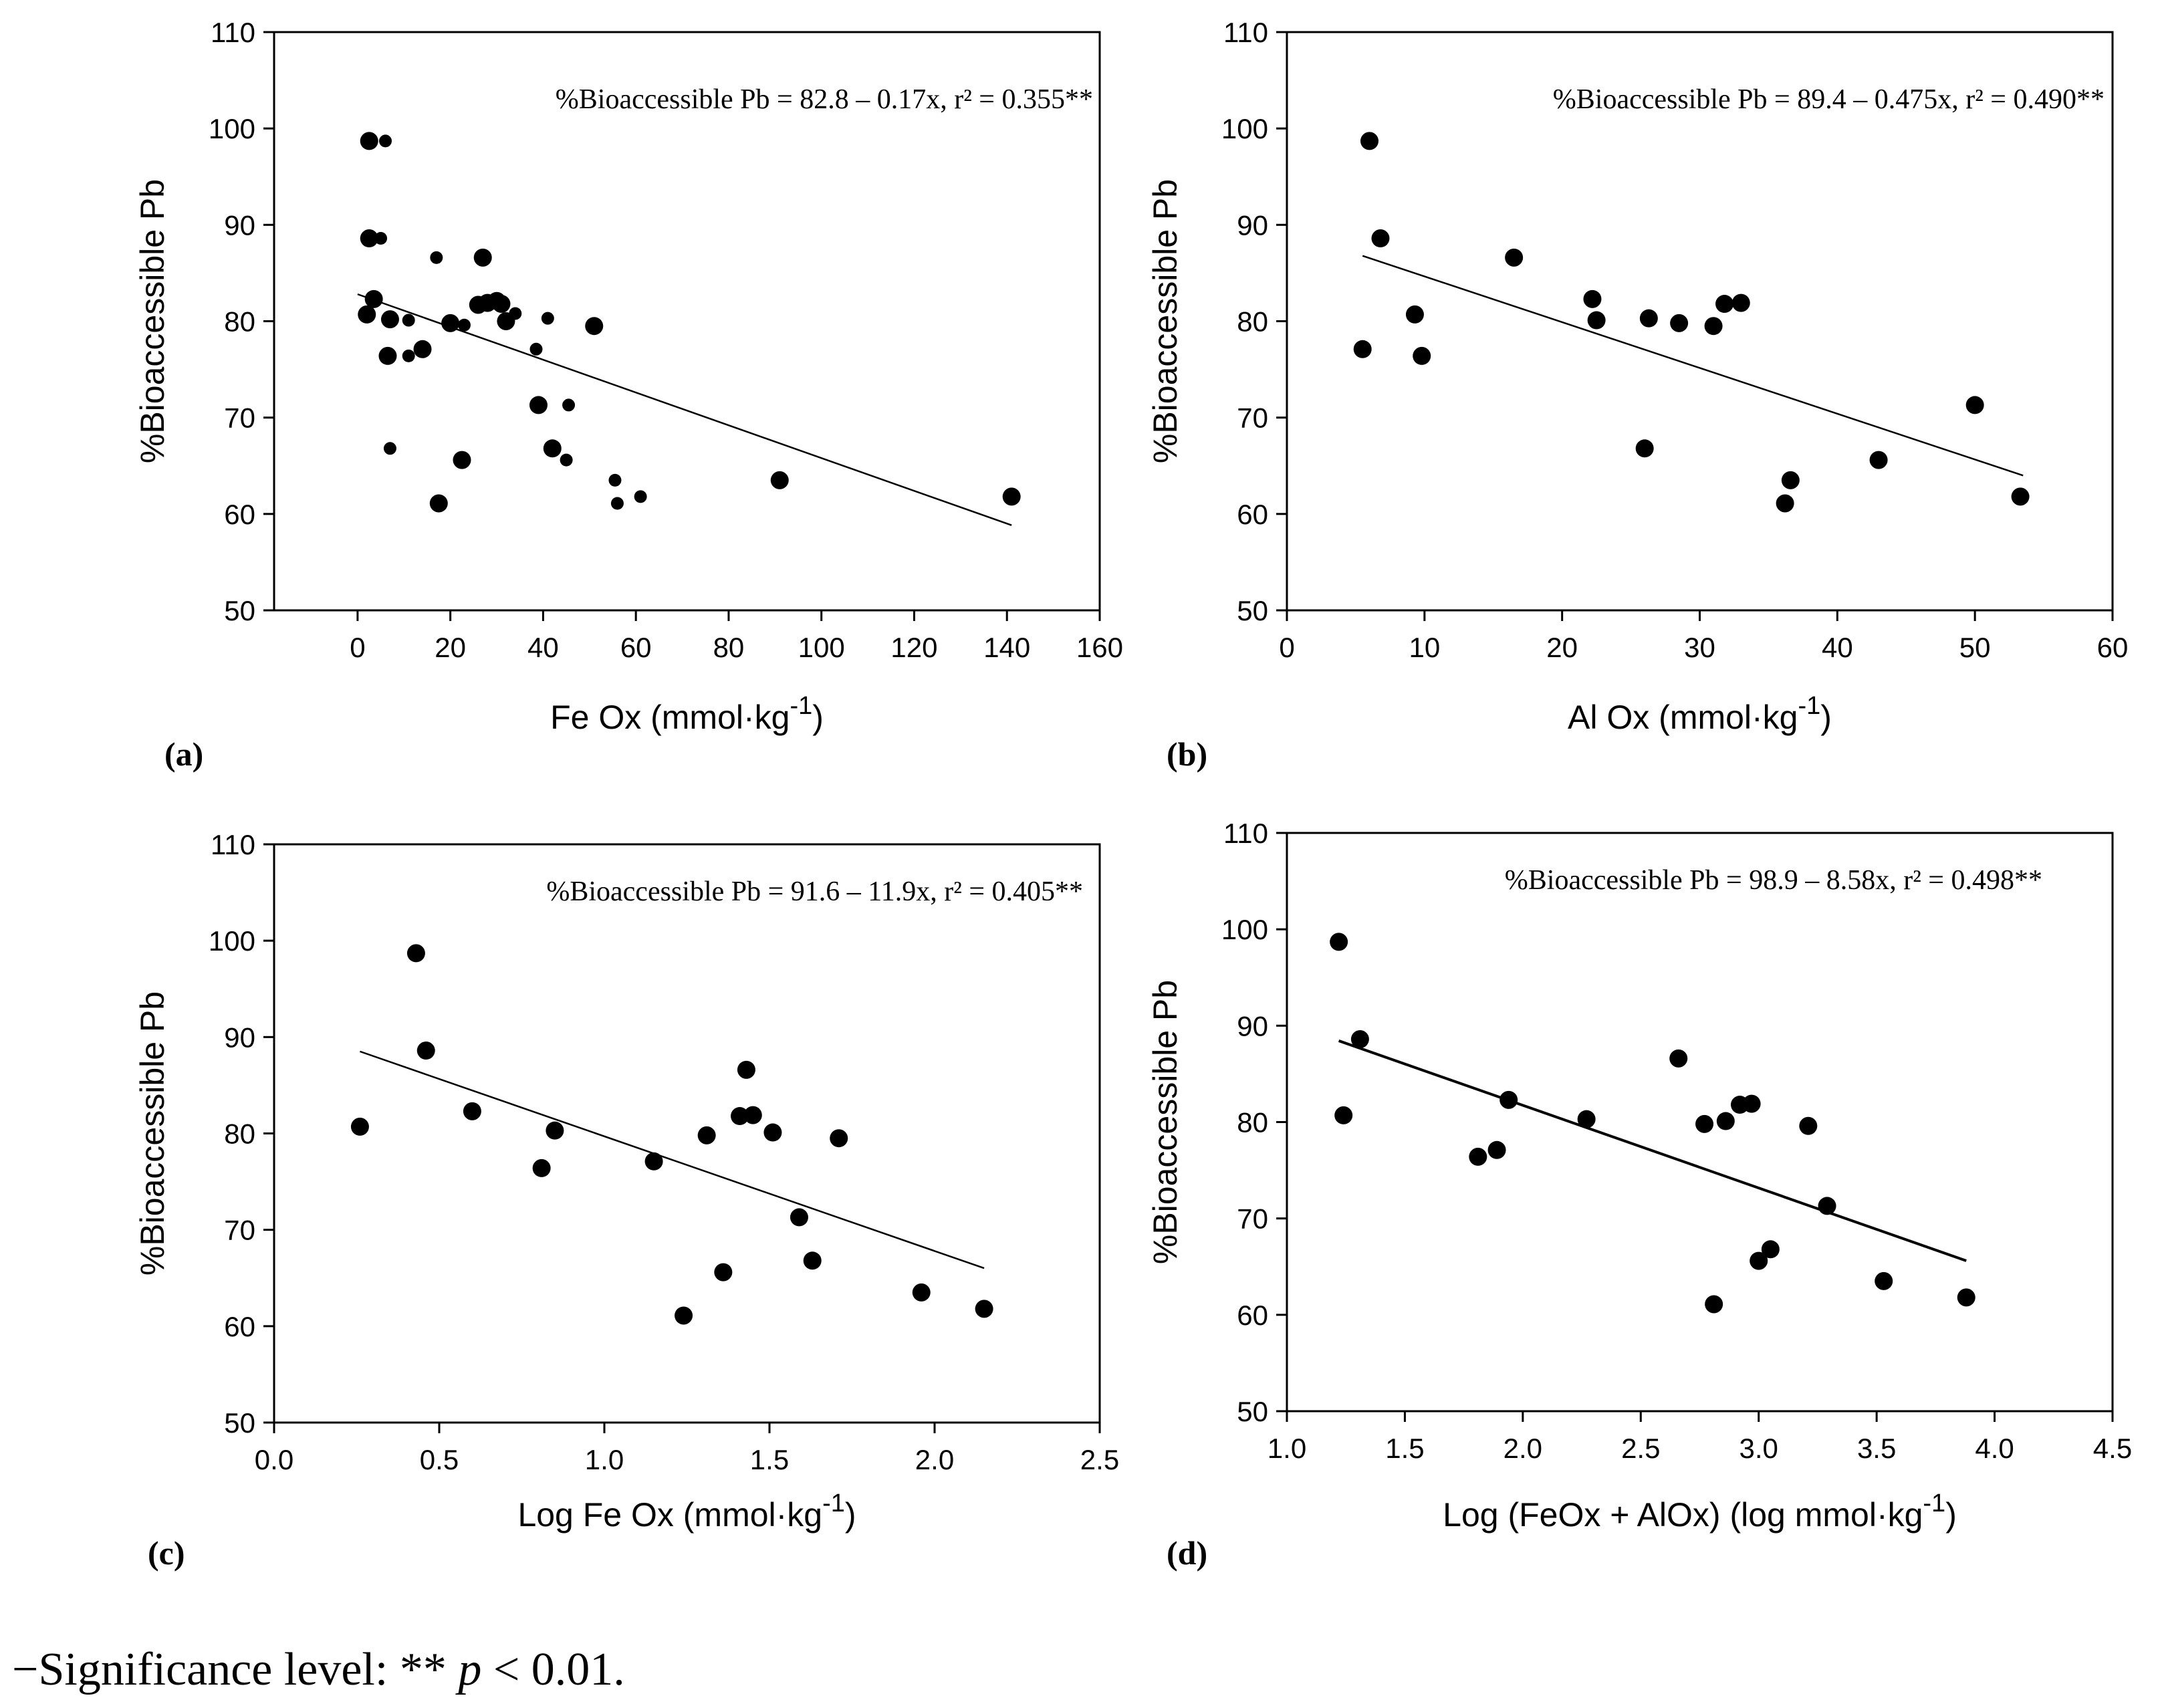  I want to click on plot-frame, so click(687, 1133).